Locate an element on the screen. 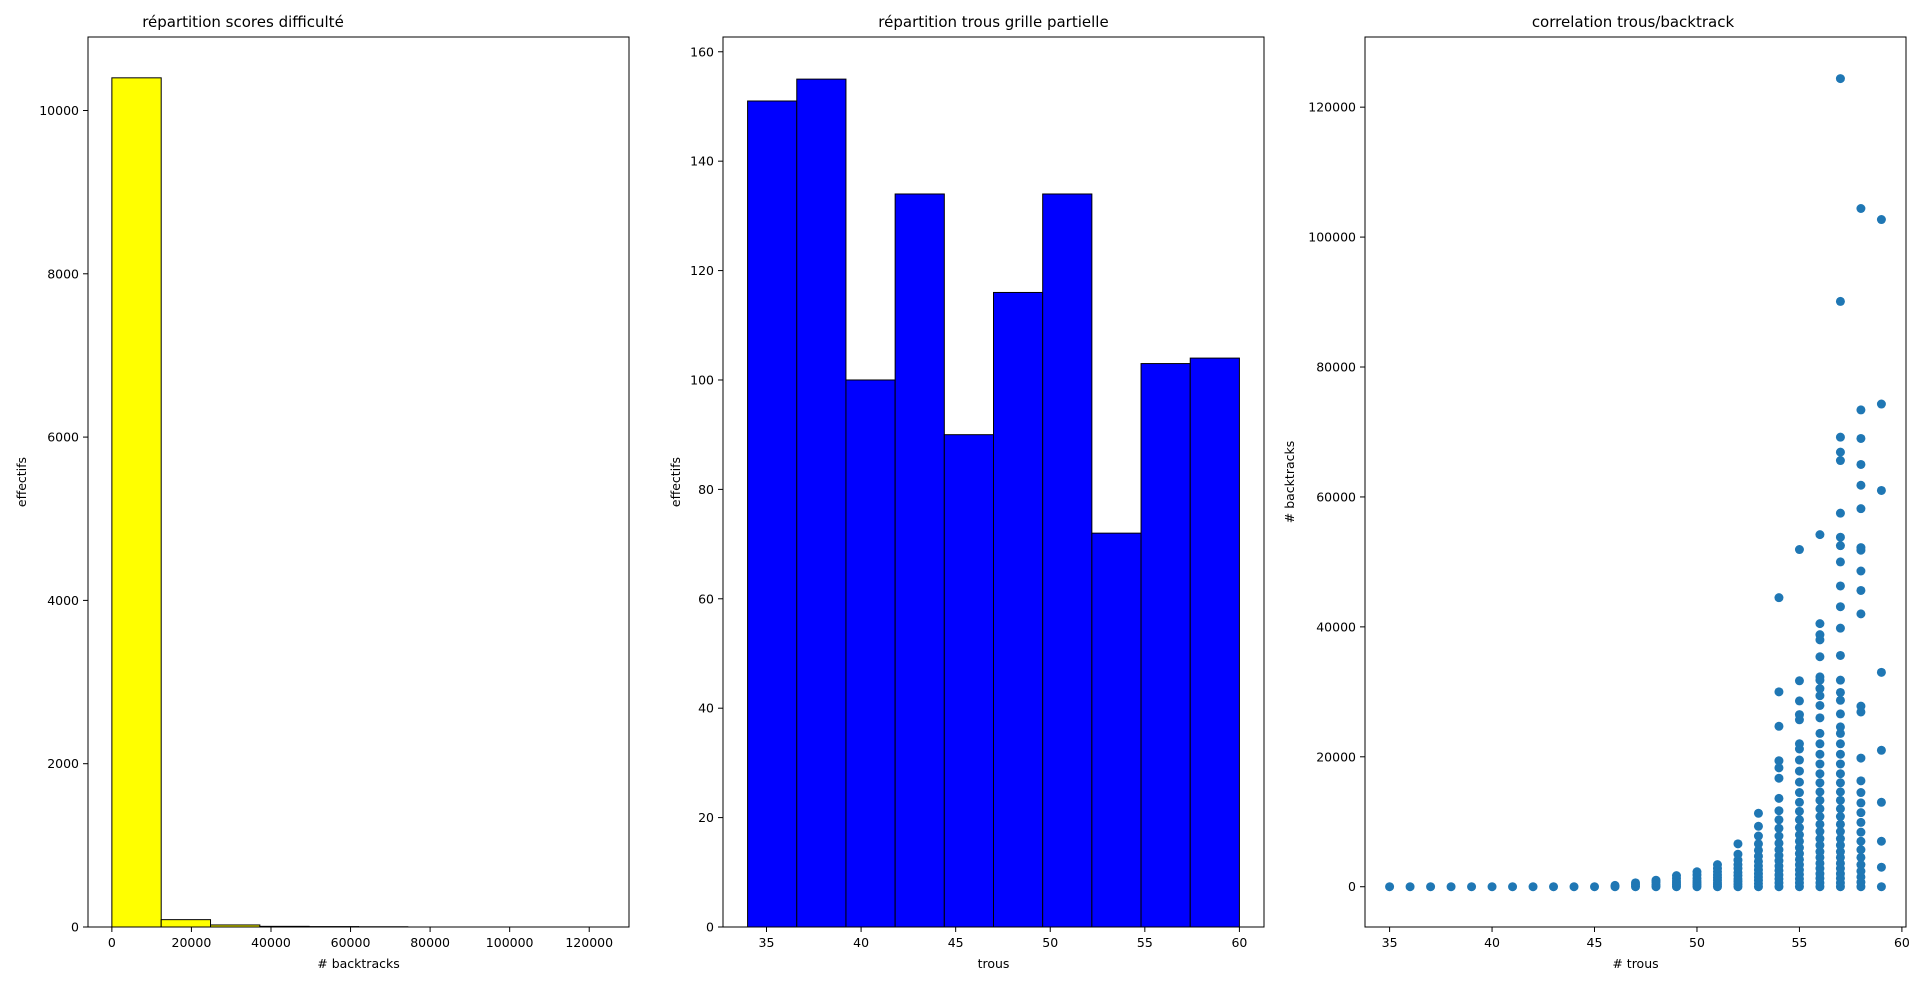  x-tick-label-difficulty-6: 120000 is located at coordinates (589, 942).